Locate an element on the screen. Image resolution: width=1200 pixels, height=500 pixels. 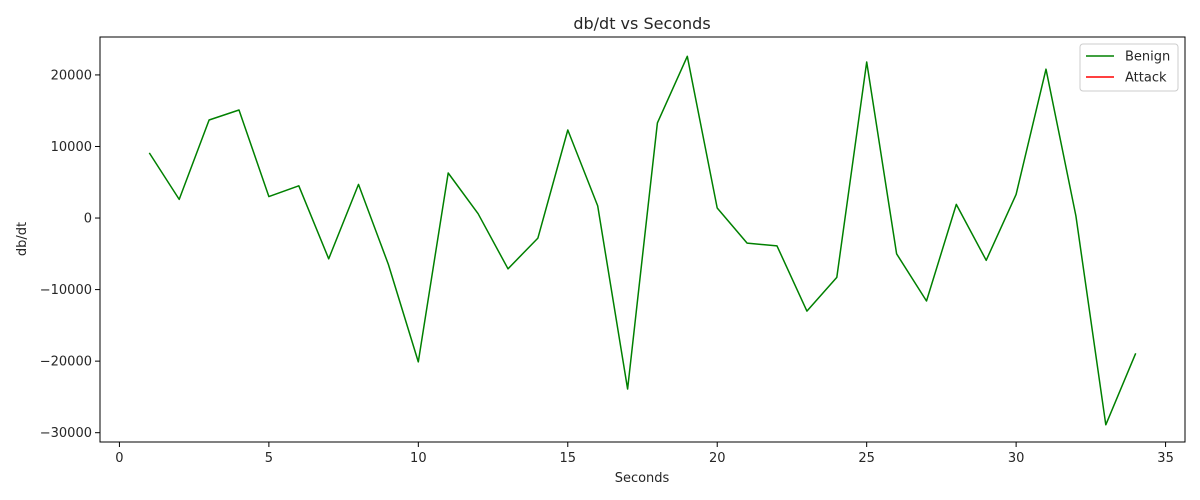
x-tick-label: 20 is located at coordinates (717, 458).